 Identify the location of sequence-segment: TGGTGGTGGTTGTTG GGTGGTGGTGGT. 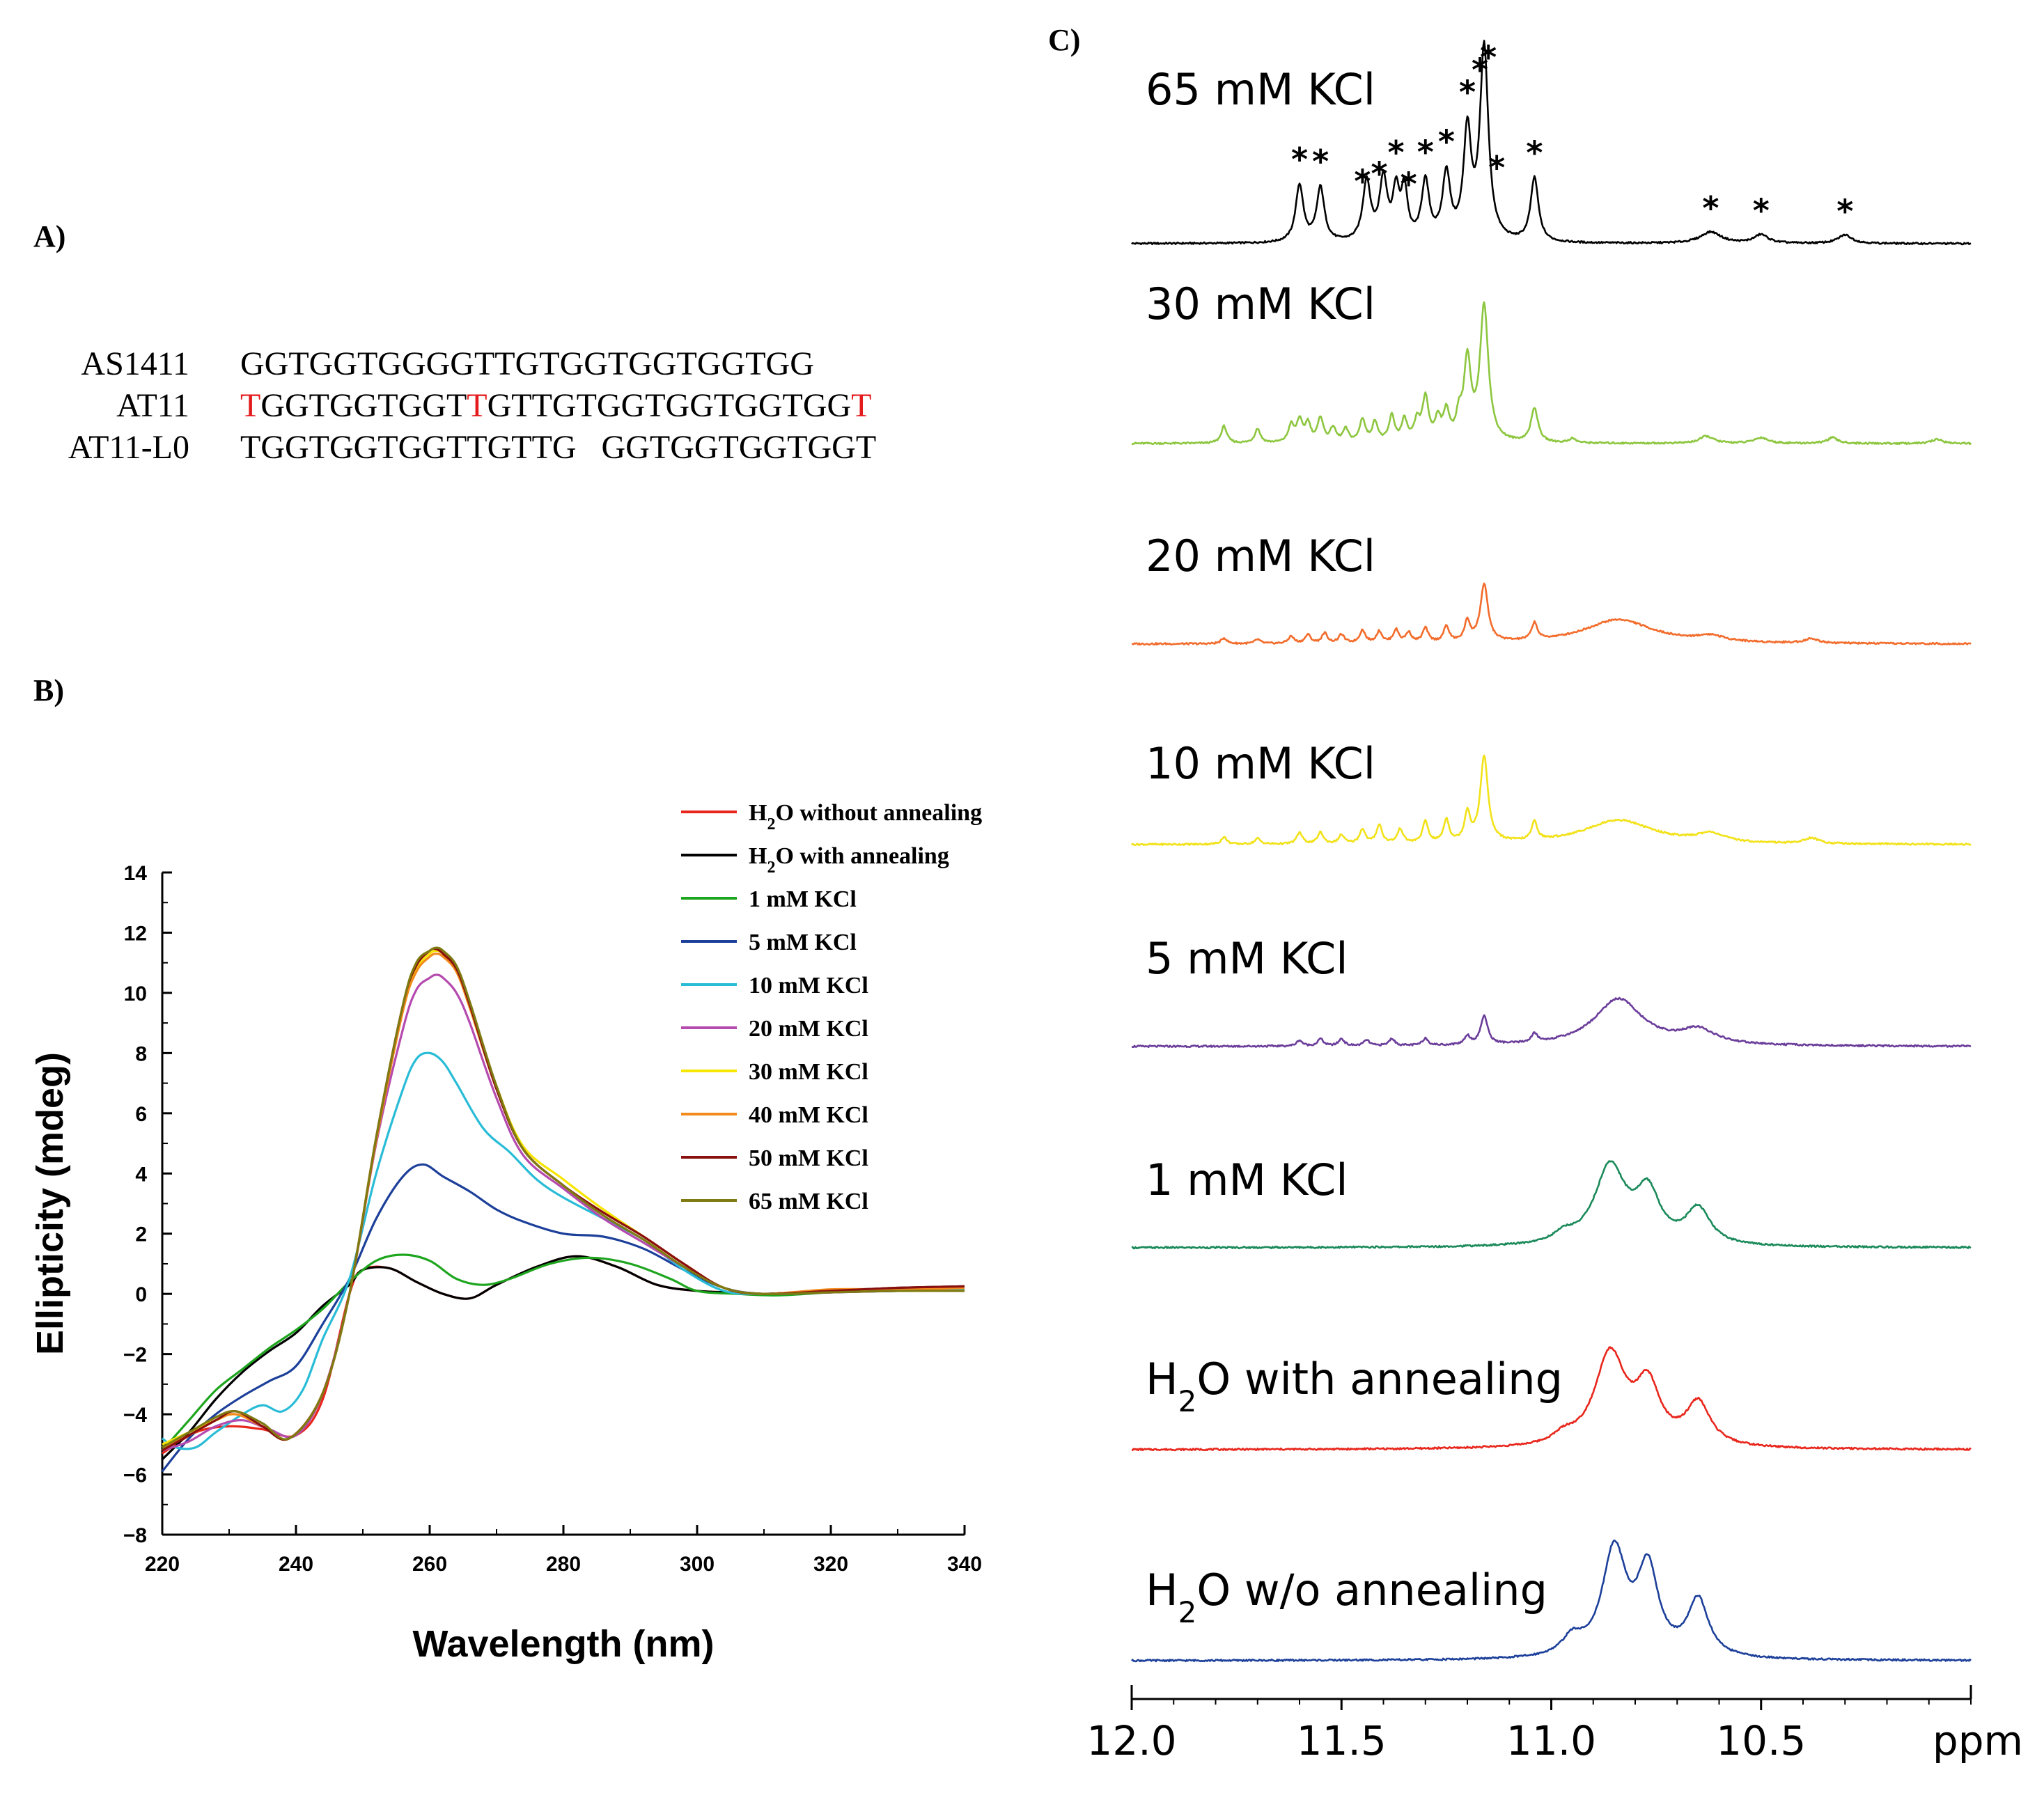
(558, 447).